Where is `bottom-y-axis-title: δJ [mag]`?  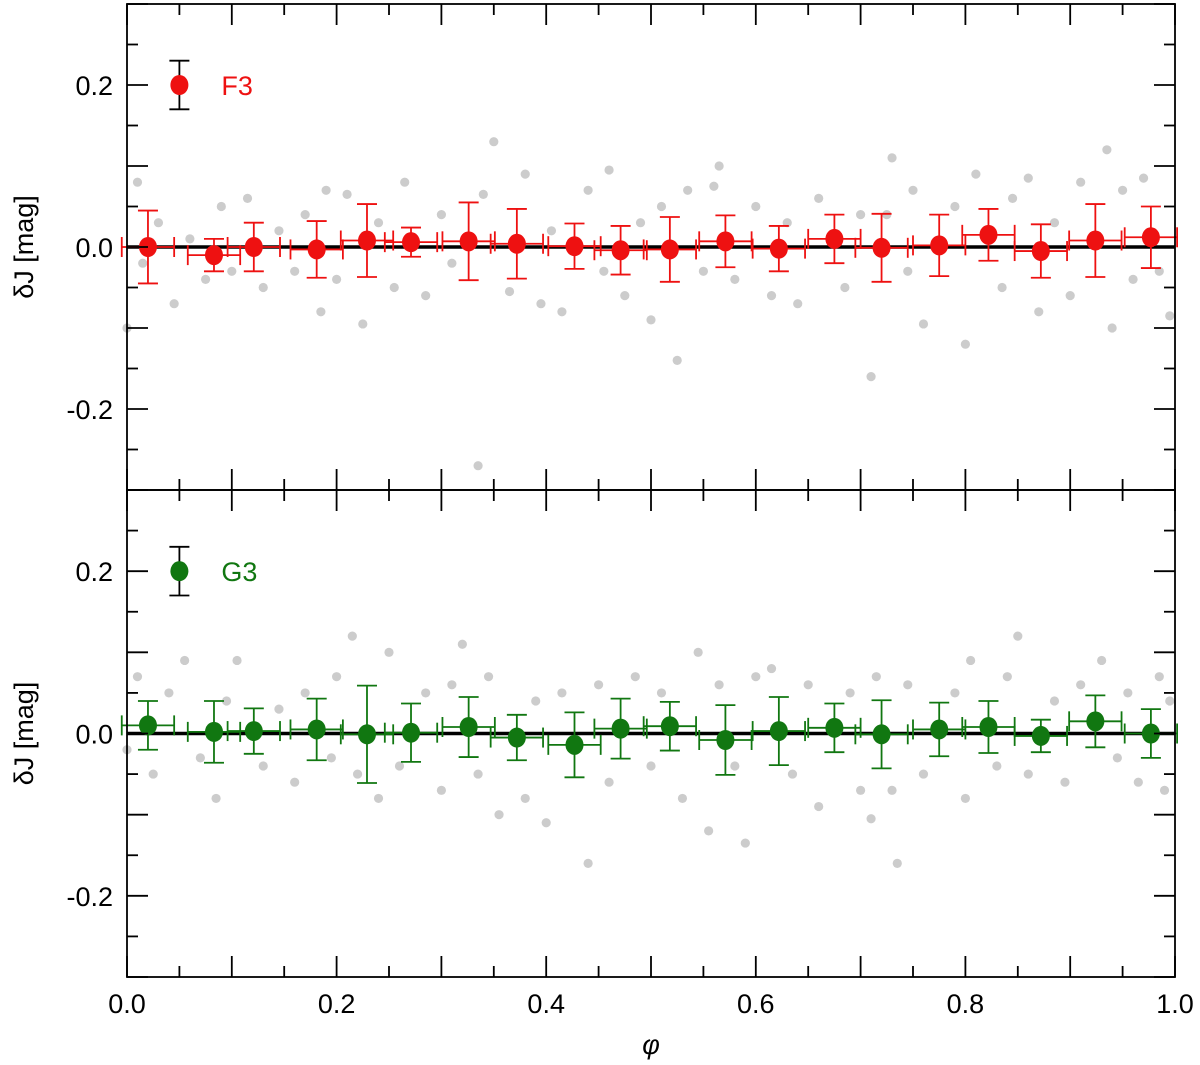 bottom-y-axis-title: δJ [mag] is located at coordinates (24, 734).